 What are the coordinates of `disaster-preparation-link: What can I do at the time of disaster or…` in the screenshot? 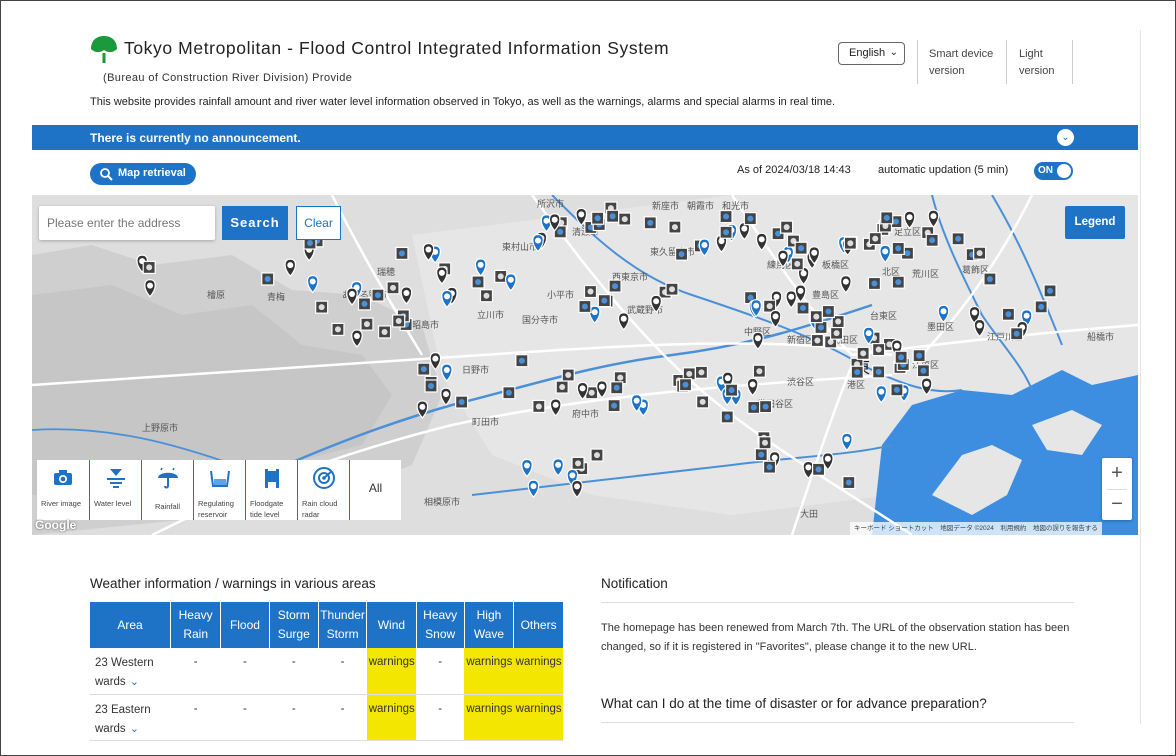 It's located at (794, 703).